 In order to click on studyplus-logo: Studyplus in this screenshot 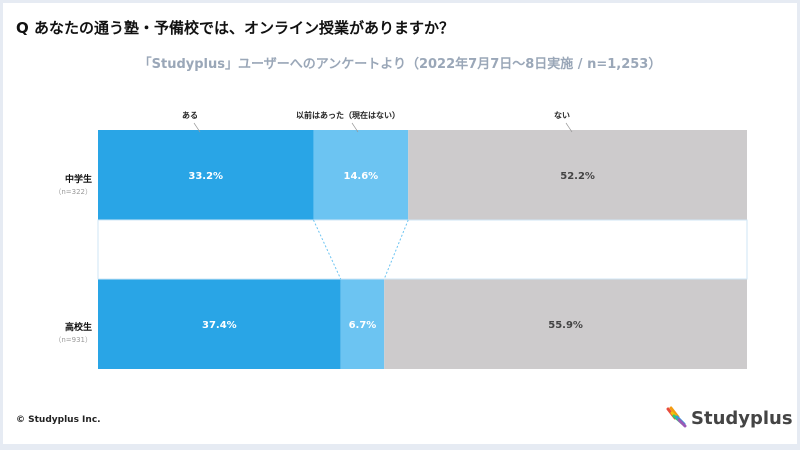, I will do `click(729, 418)`.